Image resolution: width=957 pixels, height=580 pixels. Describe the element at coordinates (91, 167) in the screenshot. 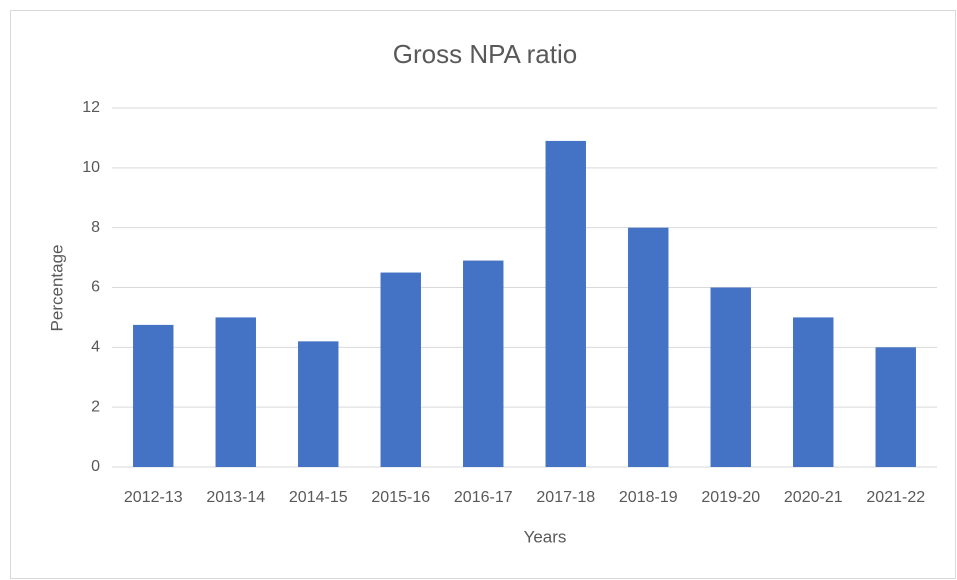

I see `y-tick-label: 10` at that location.